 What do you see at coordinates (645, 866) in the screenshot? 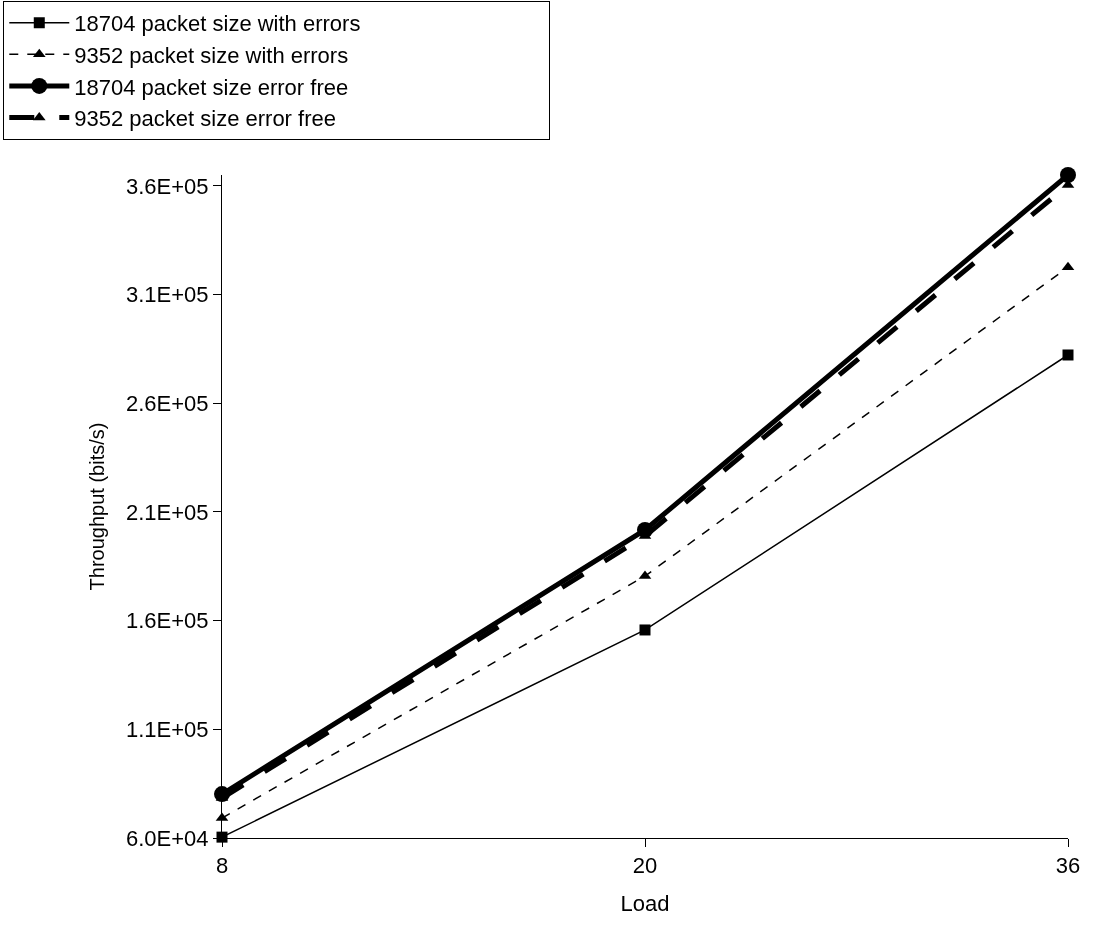
I see `x-tick-label: 20` at bounding box center [645, 866].